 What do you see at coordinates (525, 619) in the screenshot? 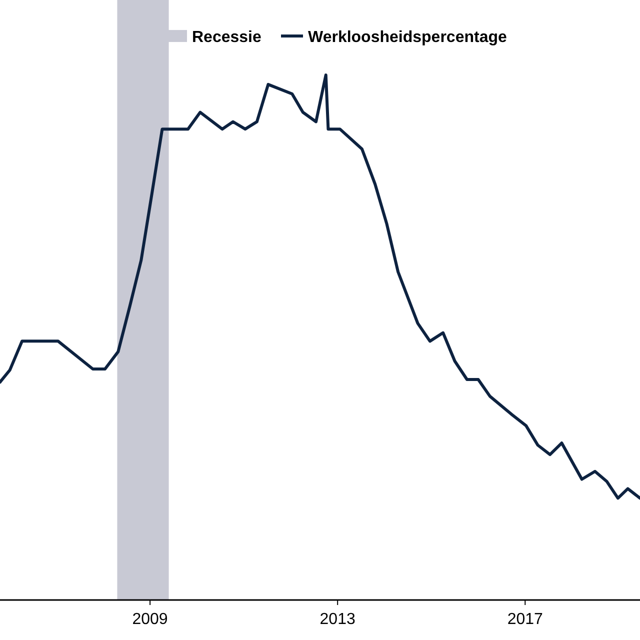
I see `x-tick-label: 2017` at bounding box center [525, 619].